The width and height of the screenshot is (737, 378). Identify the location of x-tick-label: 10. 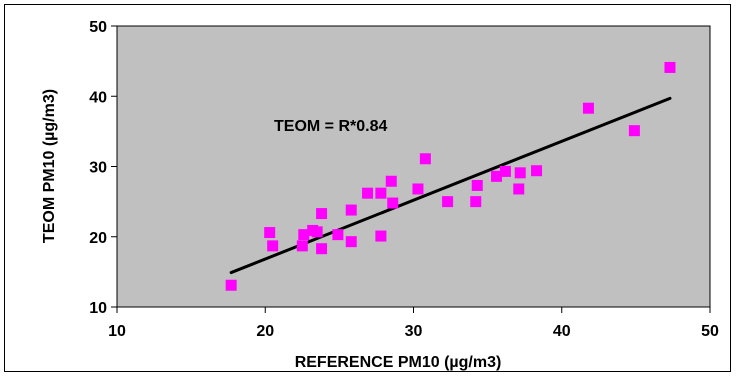
(117, 331).